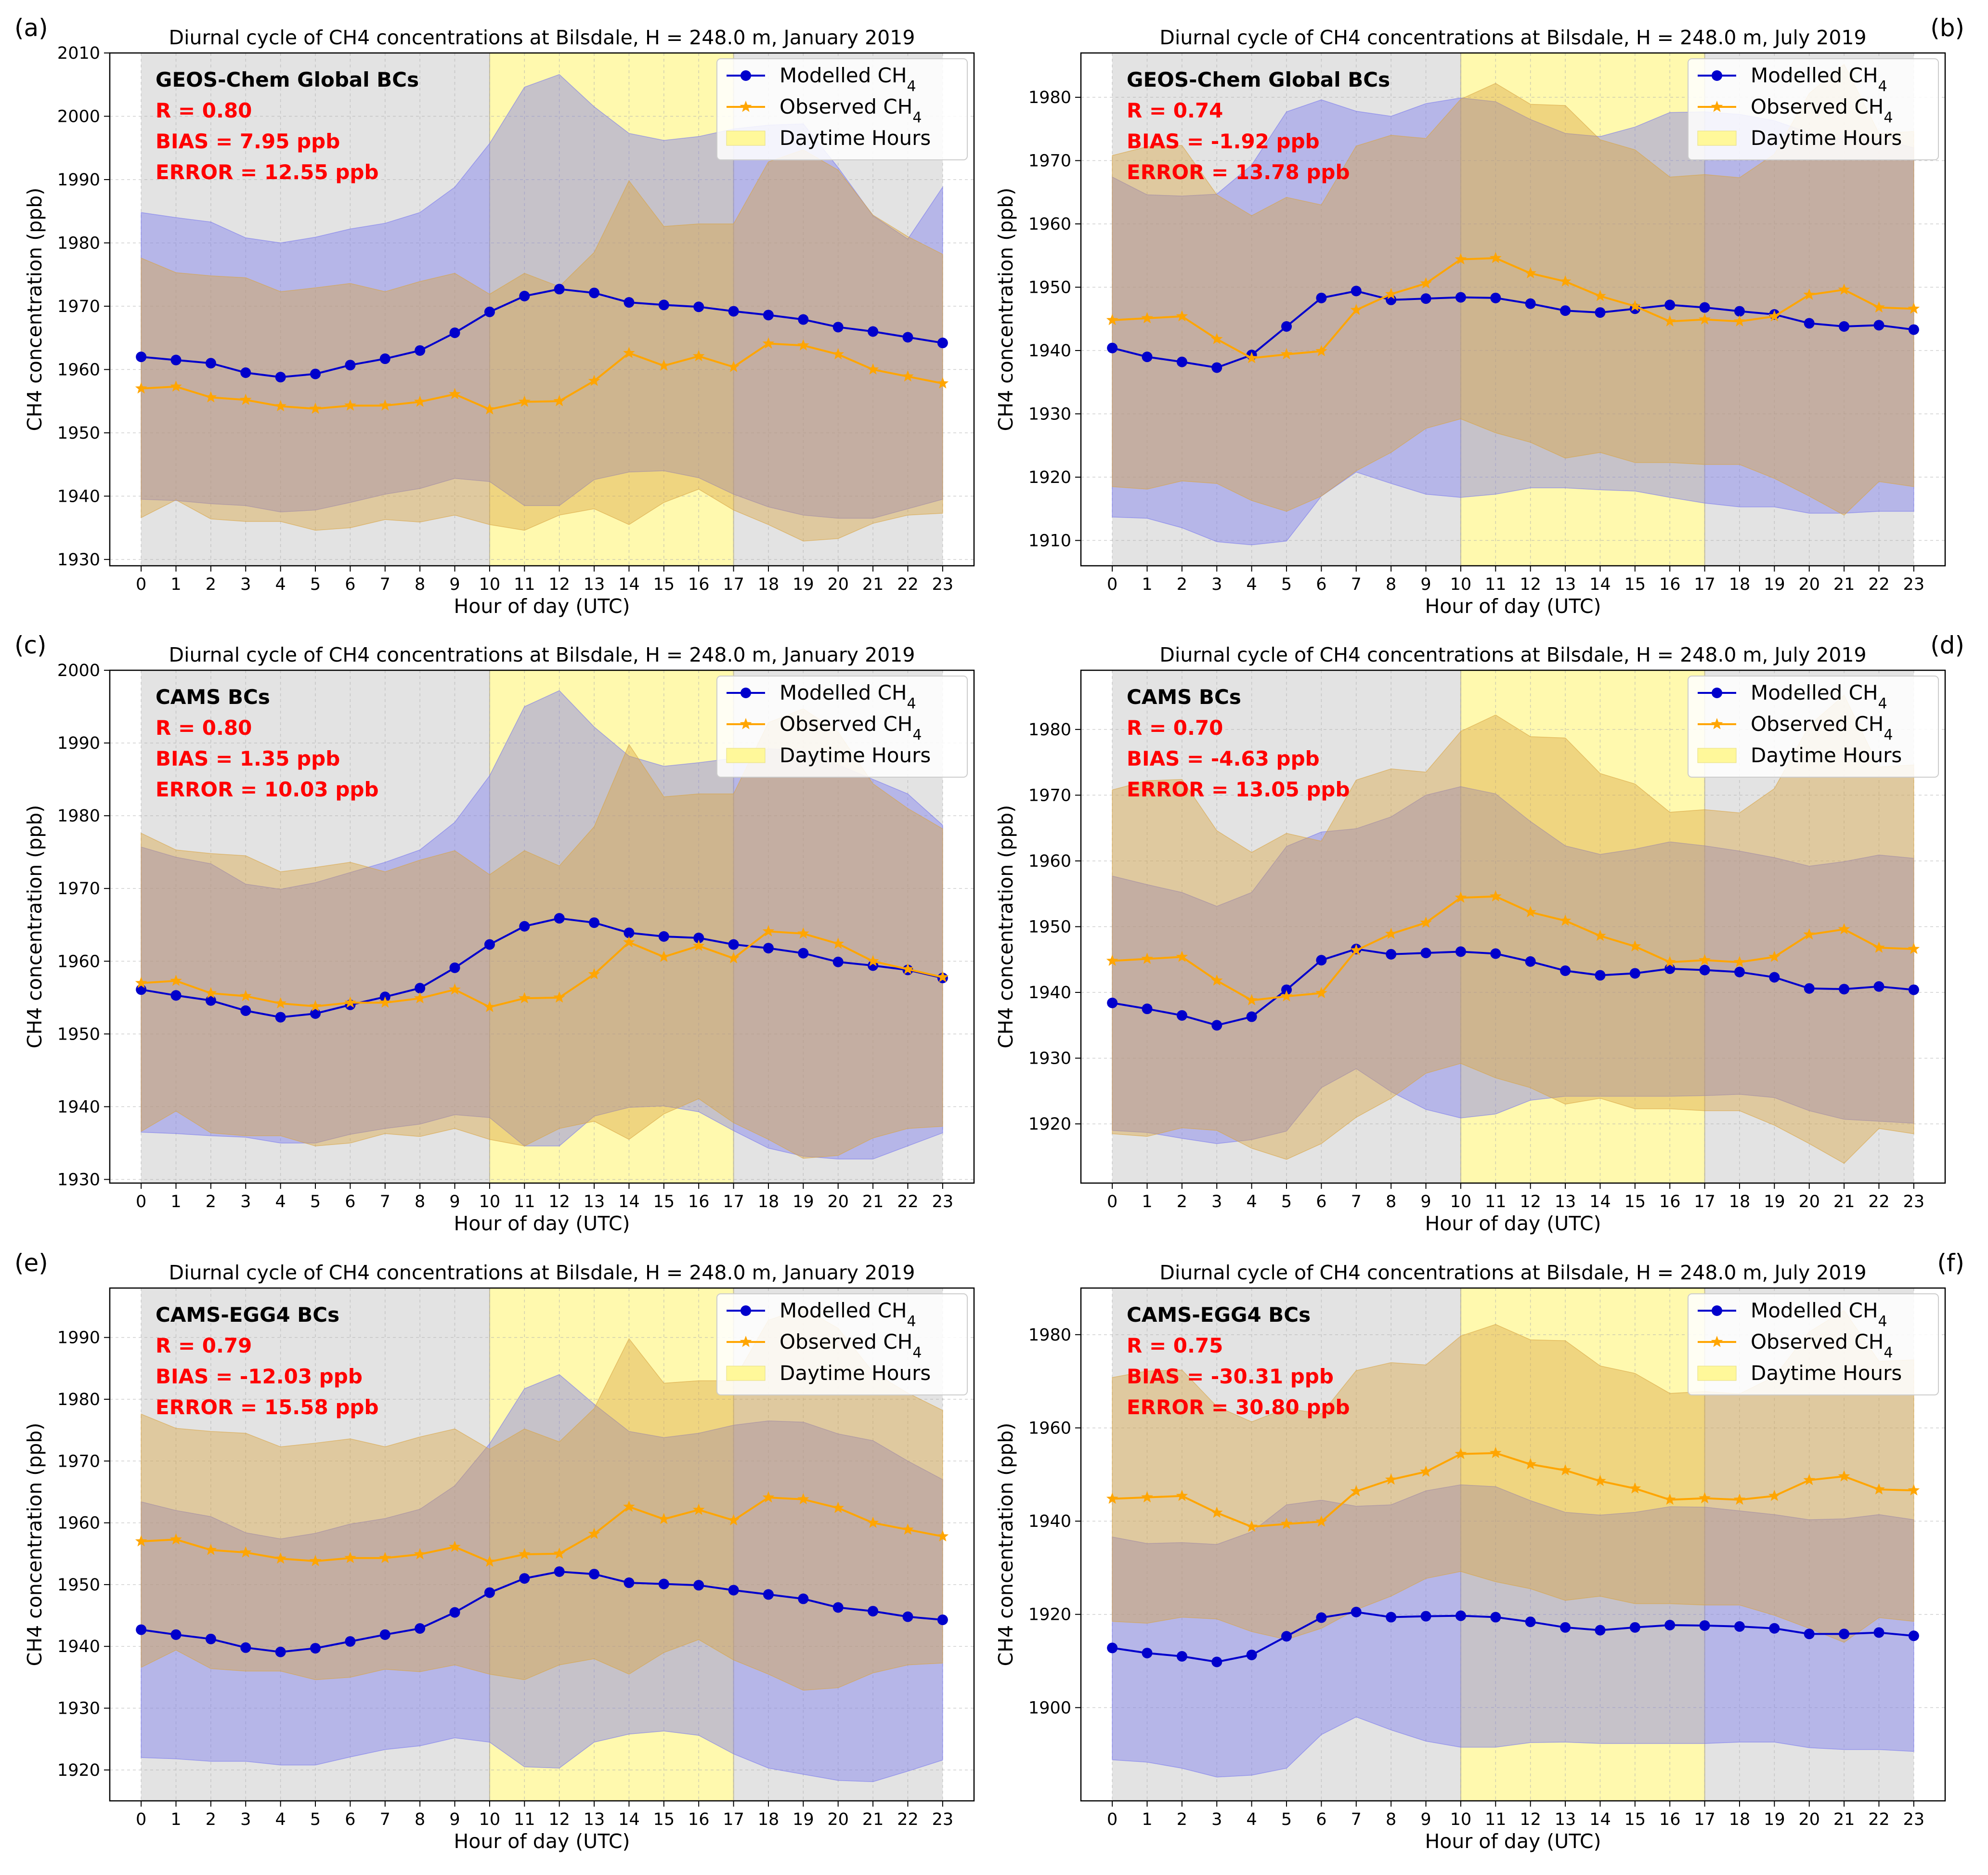 Image resolution: width=1988 pixels, height=1875 pixels. I want to click on x-tick-label: 9, so click(1425, 1819).